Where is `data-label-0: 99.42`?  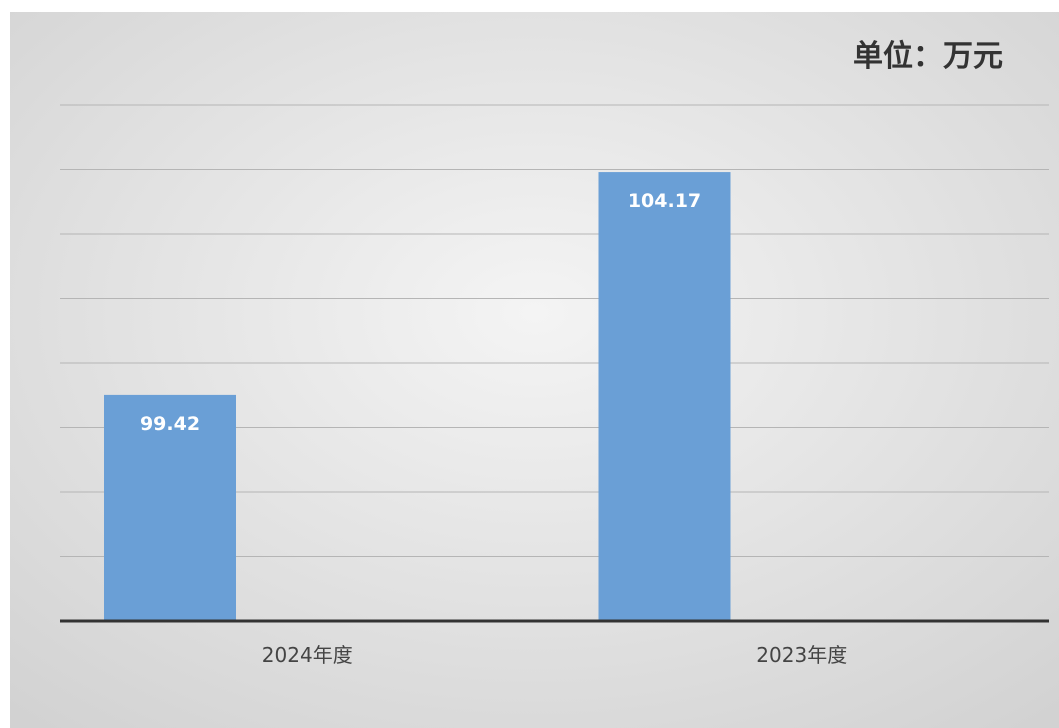 data-label-0: 99.42 is located at coordinates (170, 424).